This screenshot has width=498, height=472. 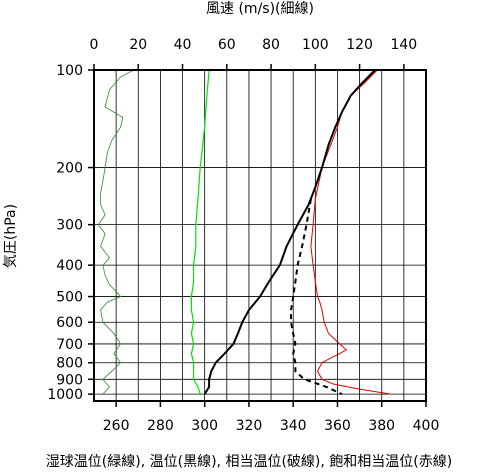 I want to click on left-tick-label: 800, so click(x=69, y=364).